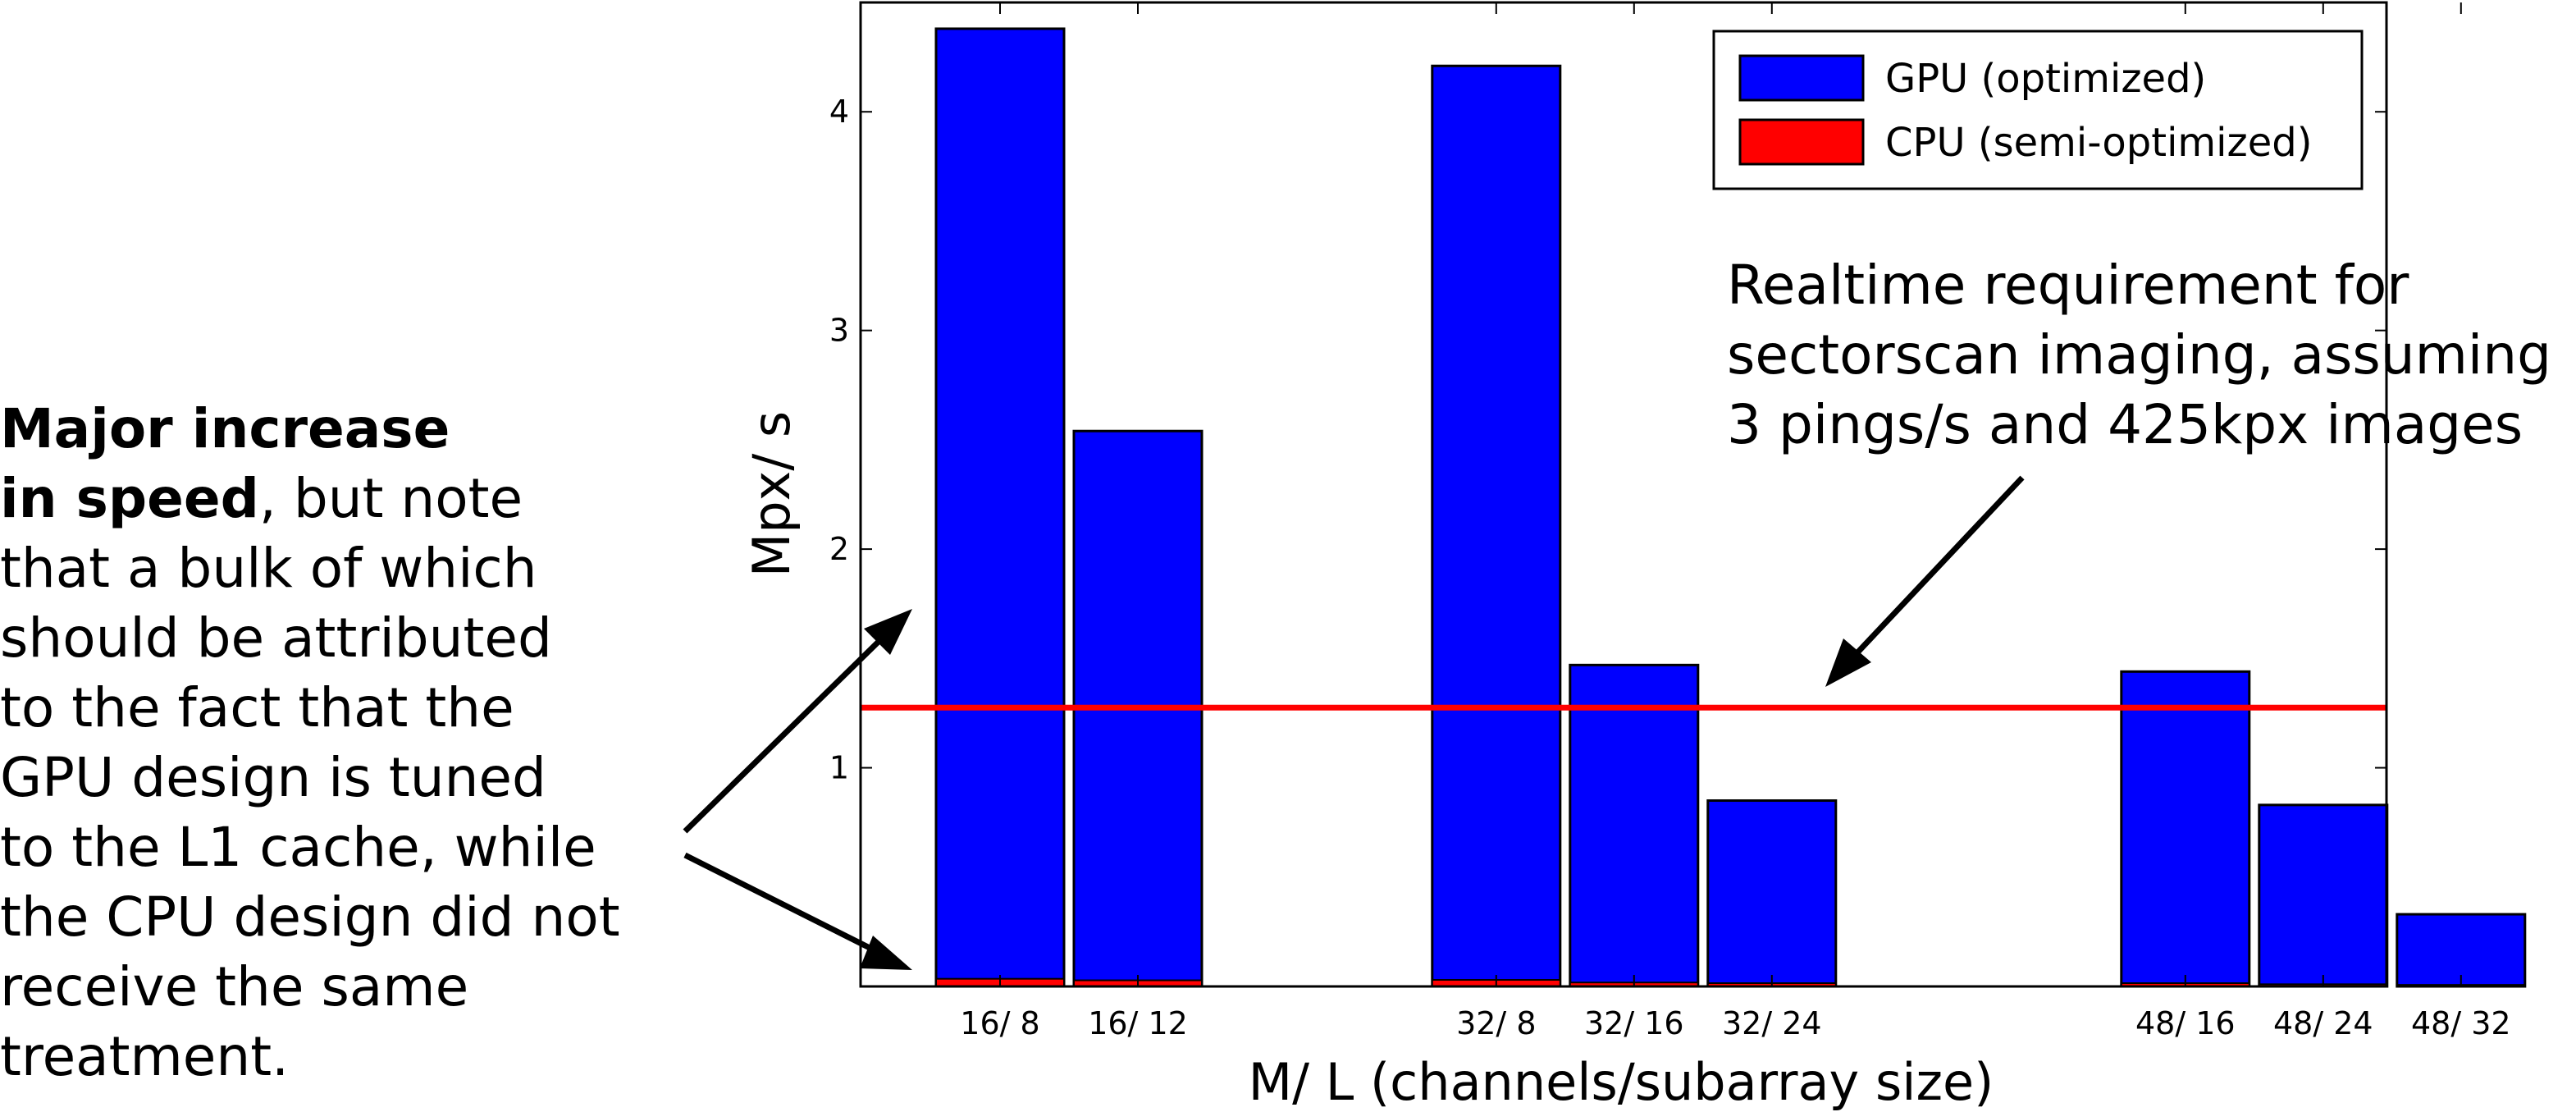 The image size is (2576, 1112). I want to click on x-tick-label: 32/ 24, so click(1772, 1023).